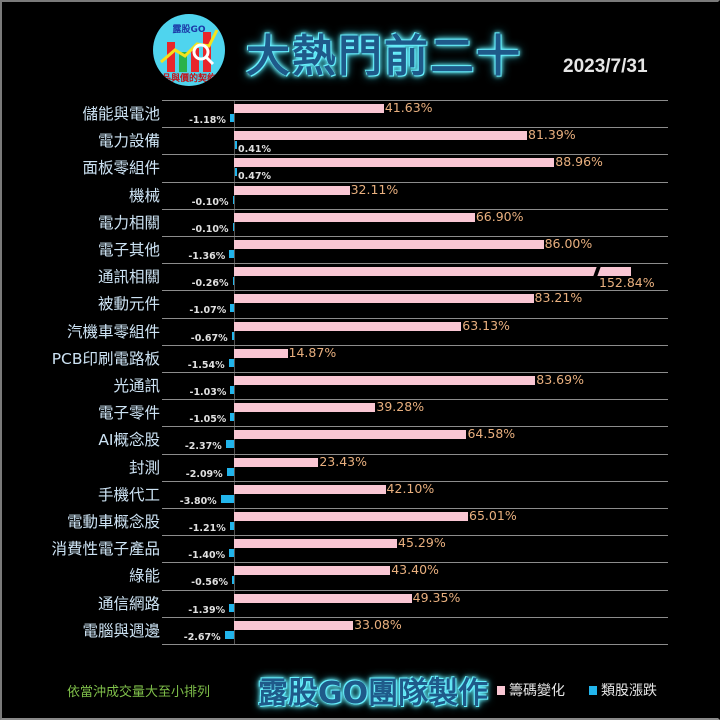 Image resolution: width=720 pixels, height=720 pixels. What do you see at coordinates (531, 690) in the screenshot?
I see `legend-item-chip-change: 籌碼變化` at bounding box center [531, 690].